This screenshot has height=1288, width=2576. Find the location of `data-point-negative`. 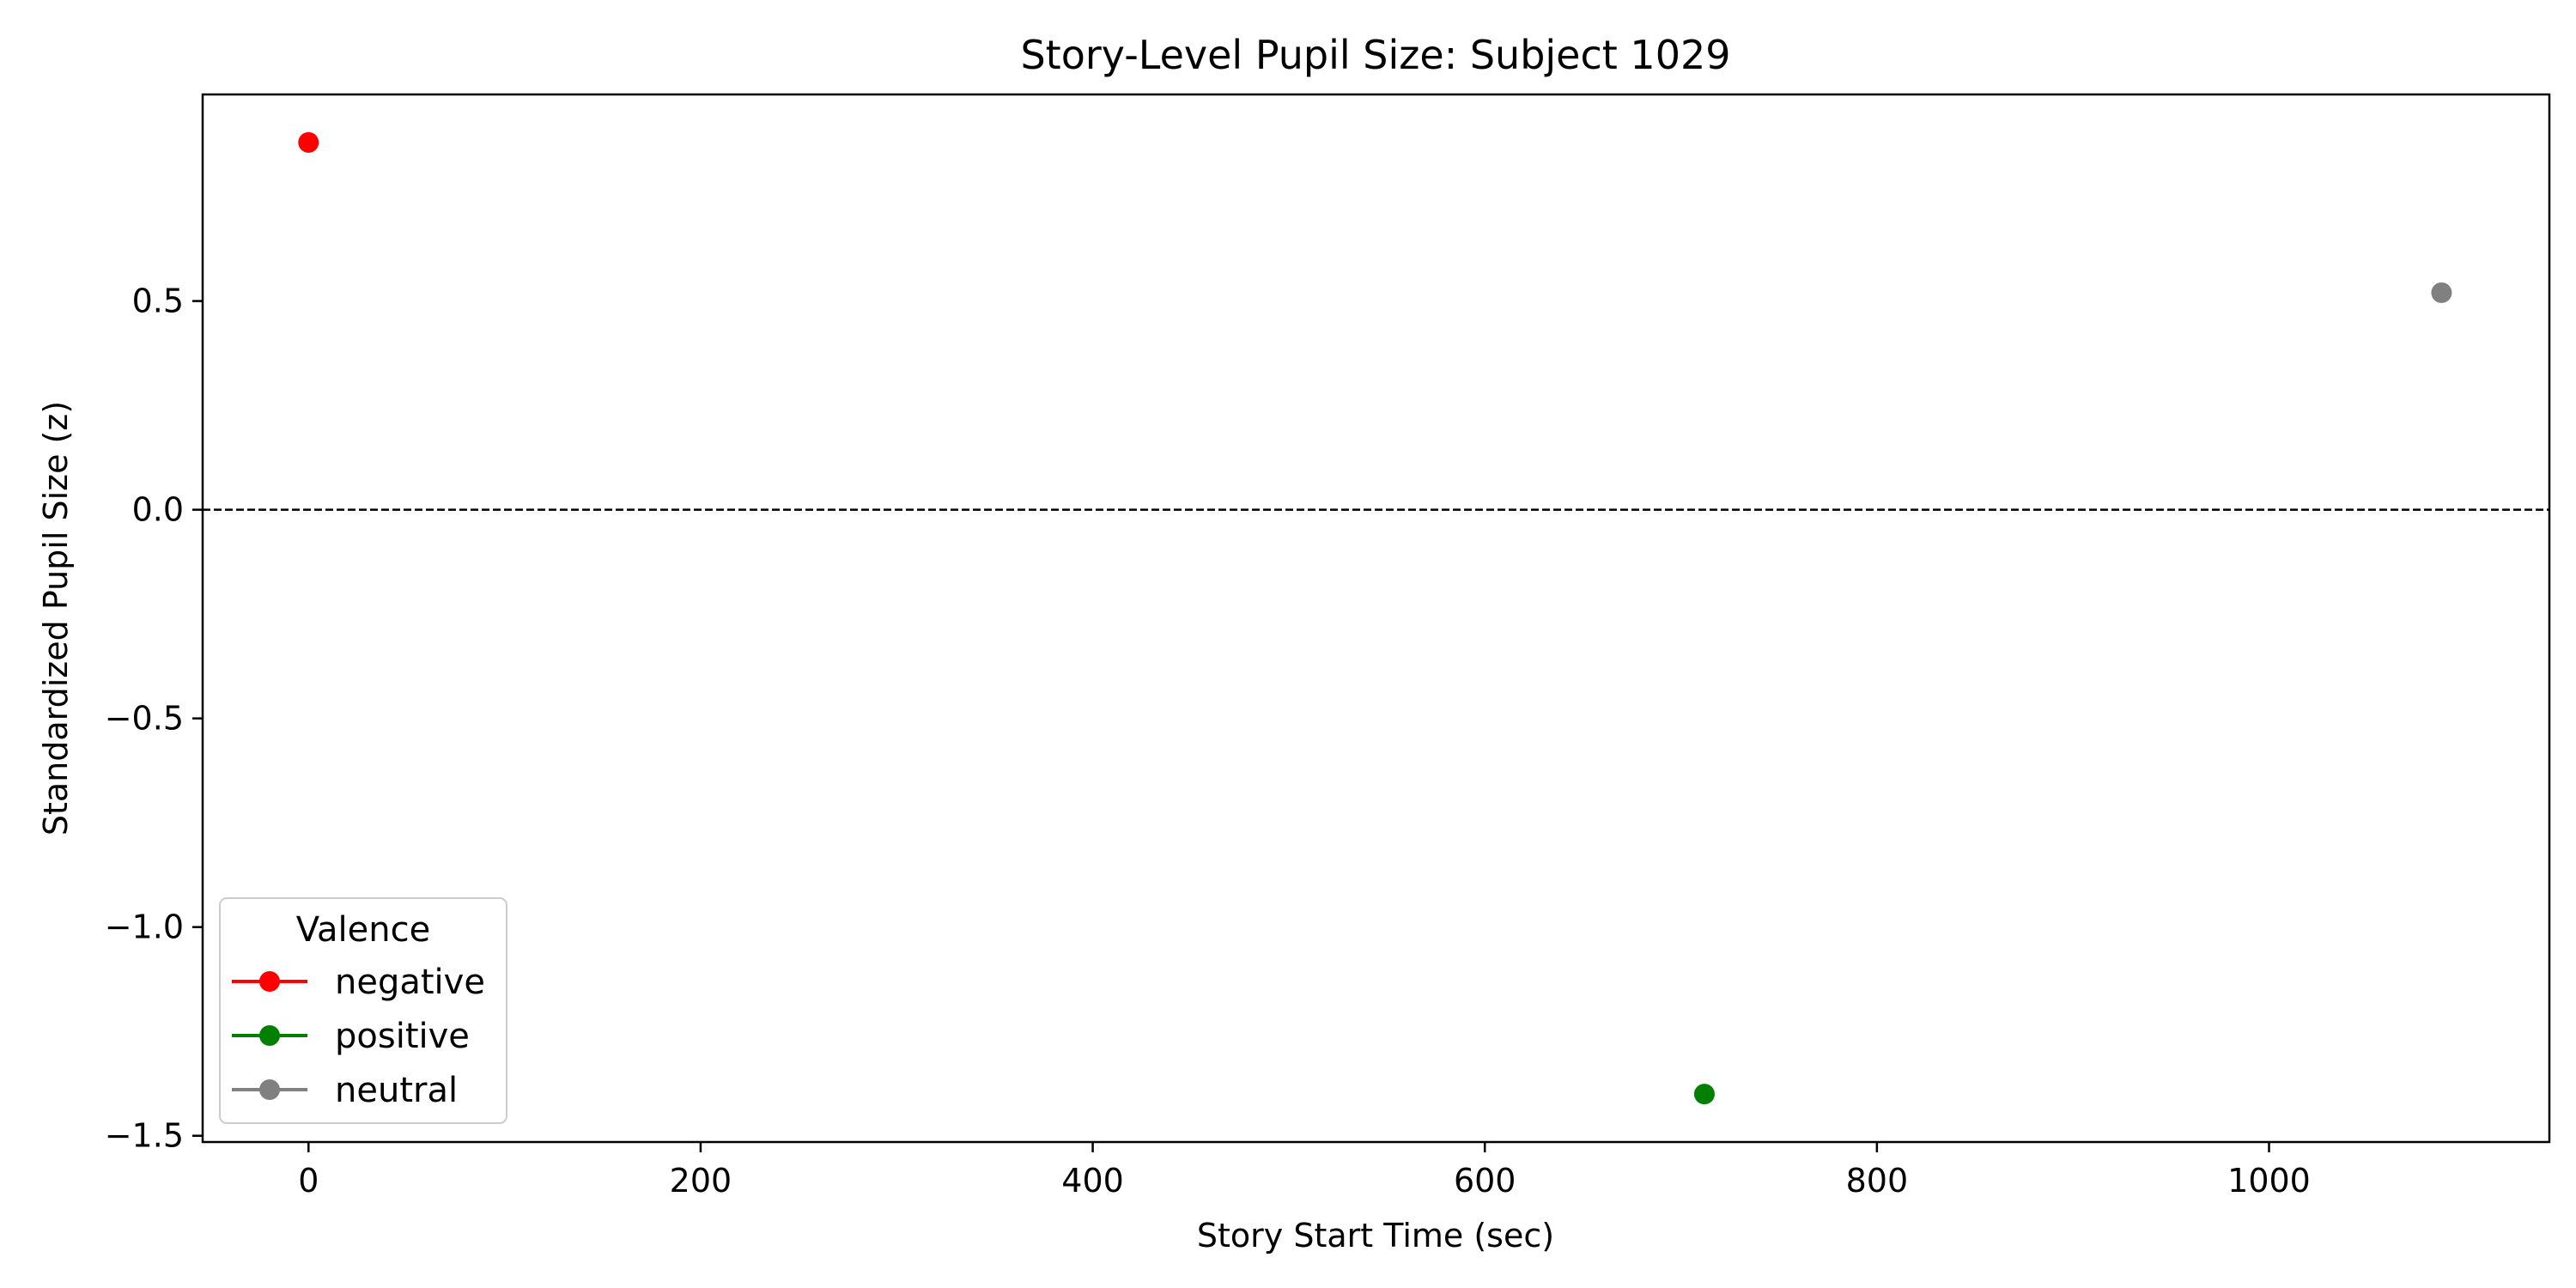

data-point-negative is located at coordinates (308, 142).